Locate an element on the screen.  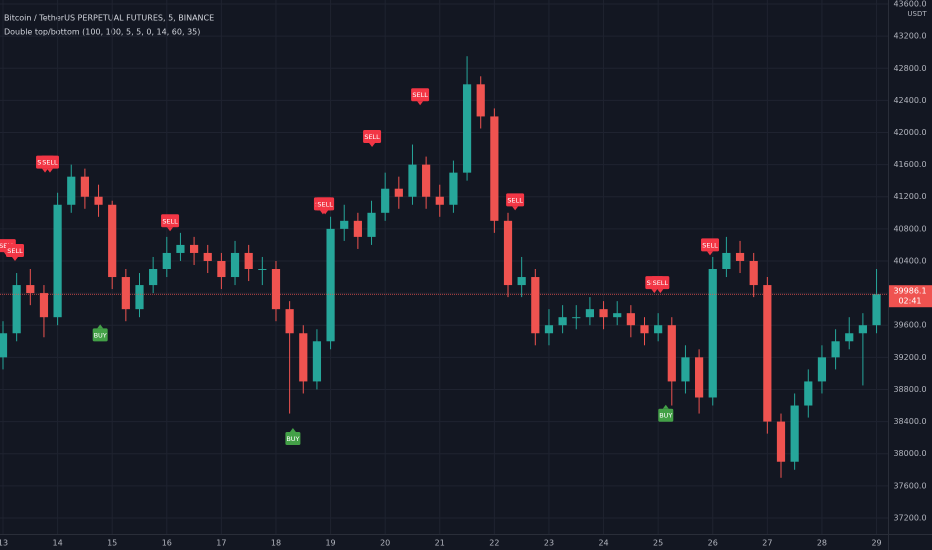
x-tick-label: 18 is located at coordinates (276, 543).